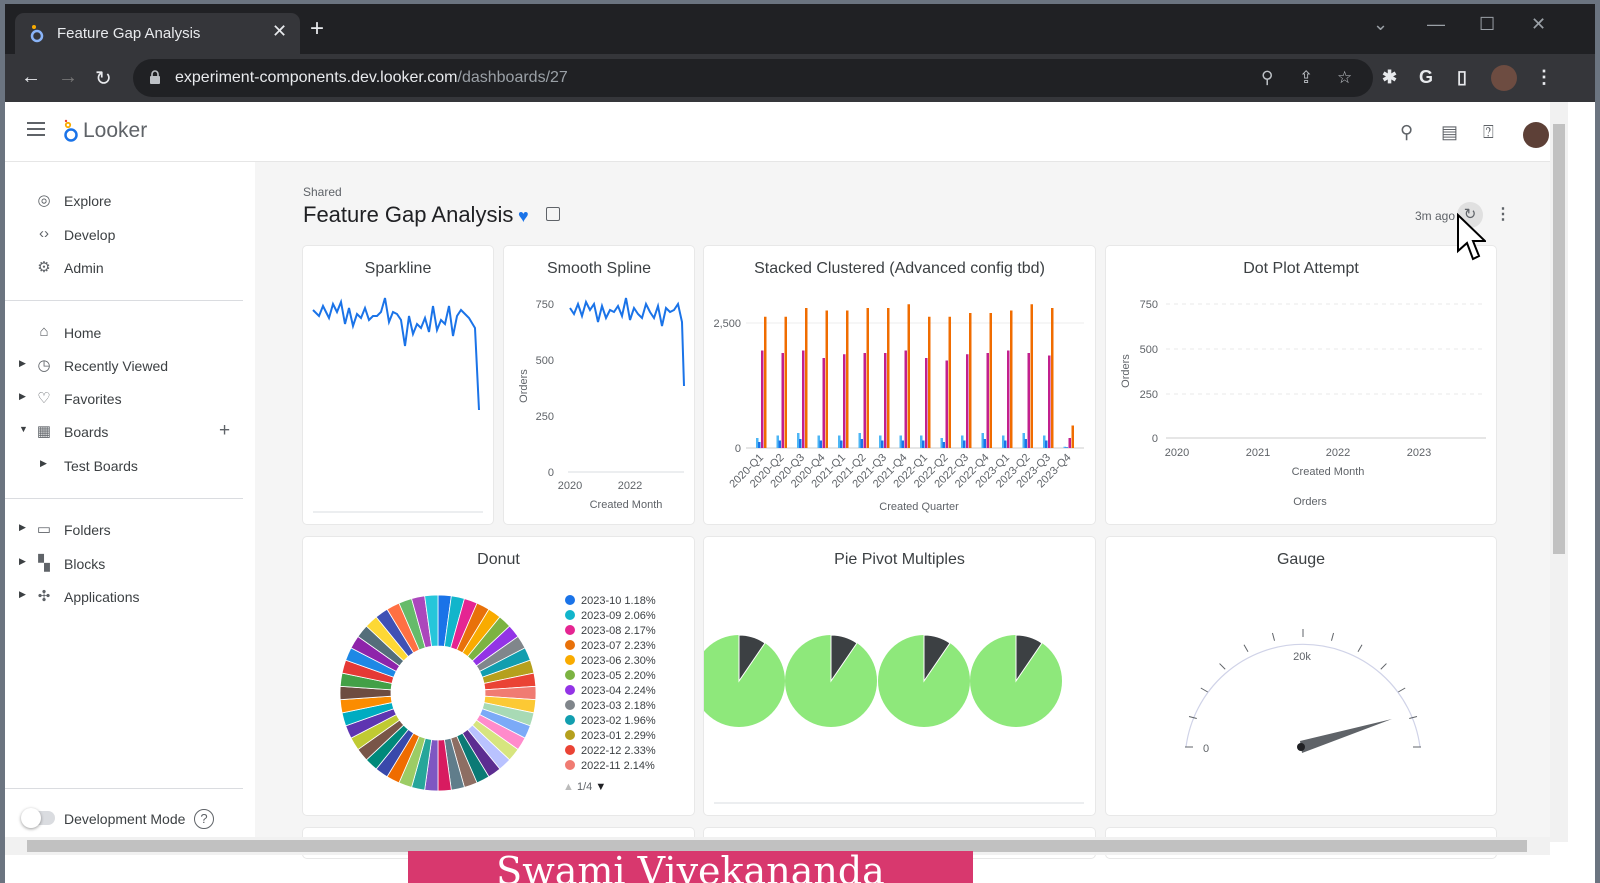  I want to click on marketplace-icon: ▤, so click(1450, 132).